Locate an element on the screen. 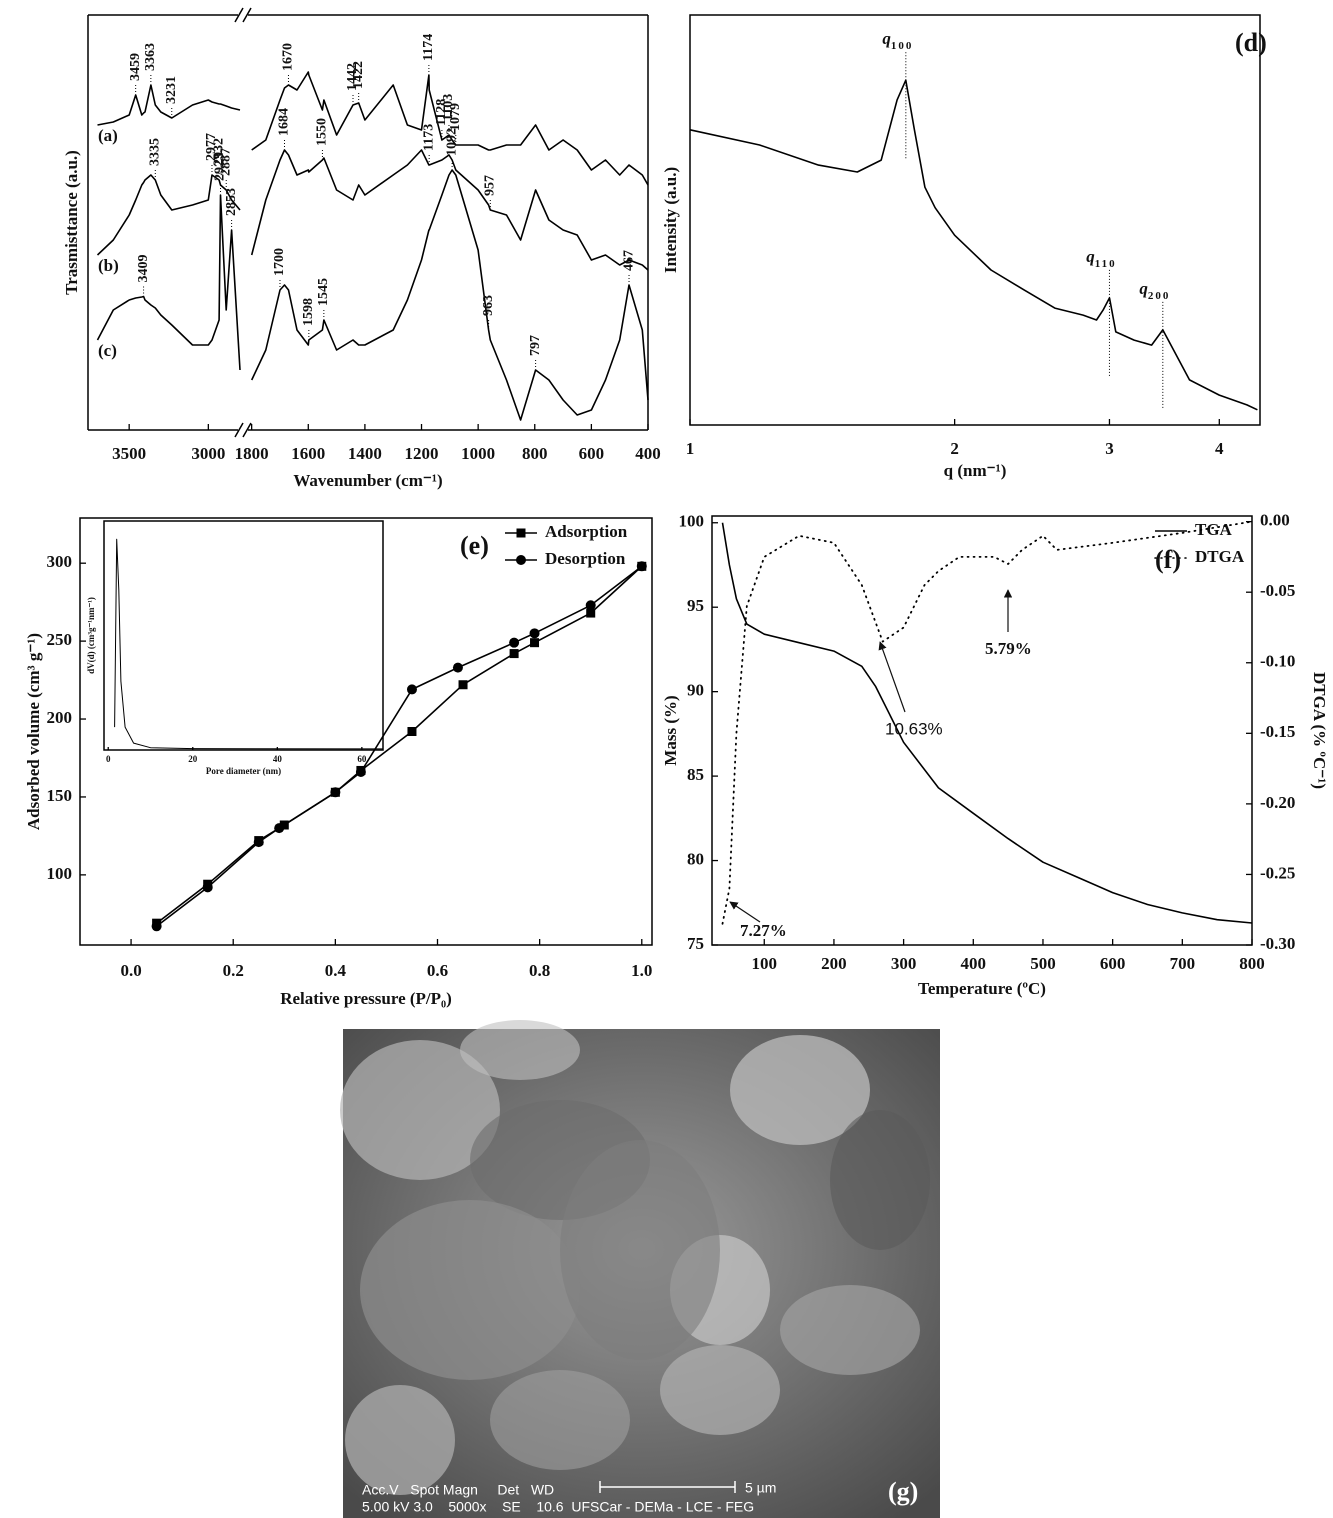 The image size is (1333, 1518). peak-label: q200 is located at coordinates (1154, 290).